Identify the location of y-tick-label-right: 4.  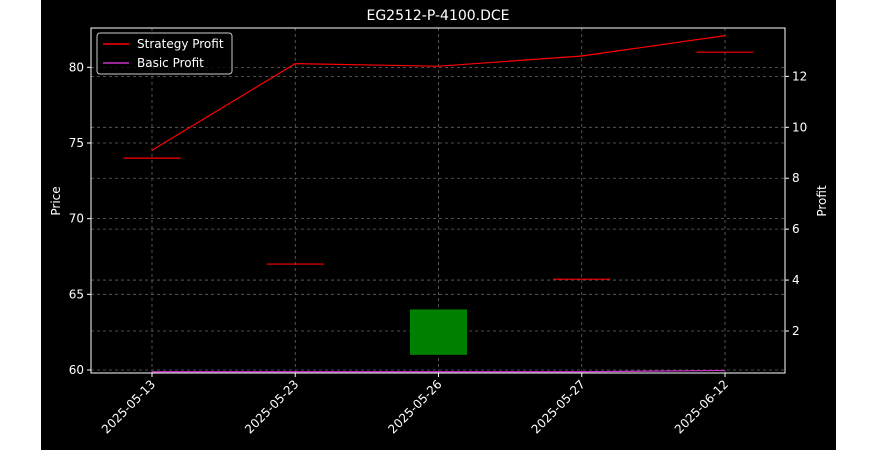
(796, 280).